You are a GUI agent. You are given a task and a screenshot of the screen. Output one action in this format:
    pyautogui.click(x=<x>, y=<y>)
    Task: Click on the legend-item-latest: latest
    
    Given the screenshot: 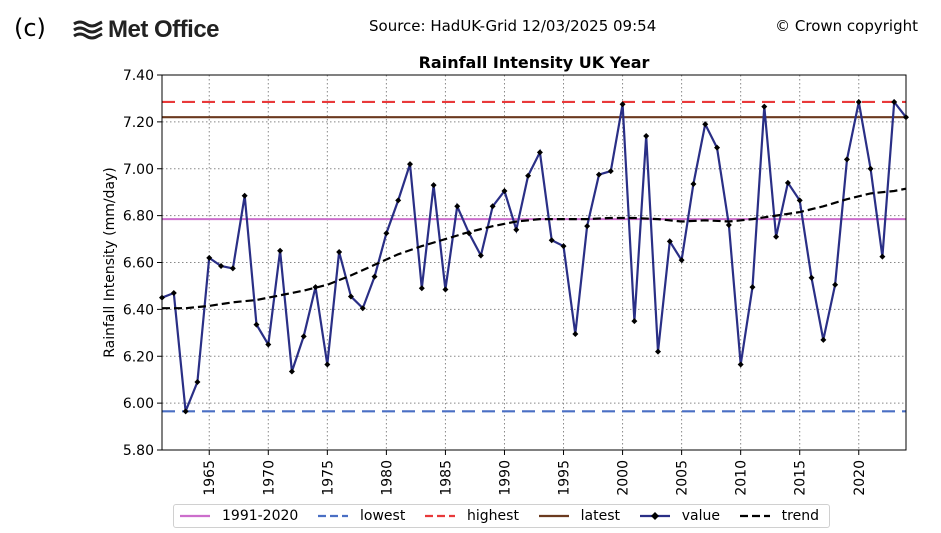 What is the action you would take?
    pyautogui.click(x=578, y=516)
    